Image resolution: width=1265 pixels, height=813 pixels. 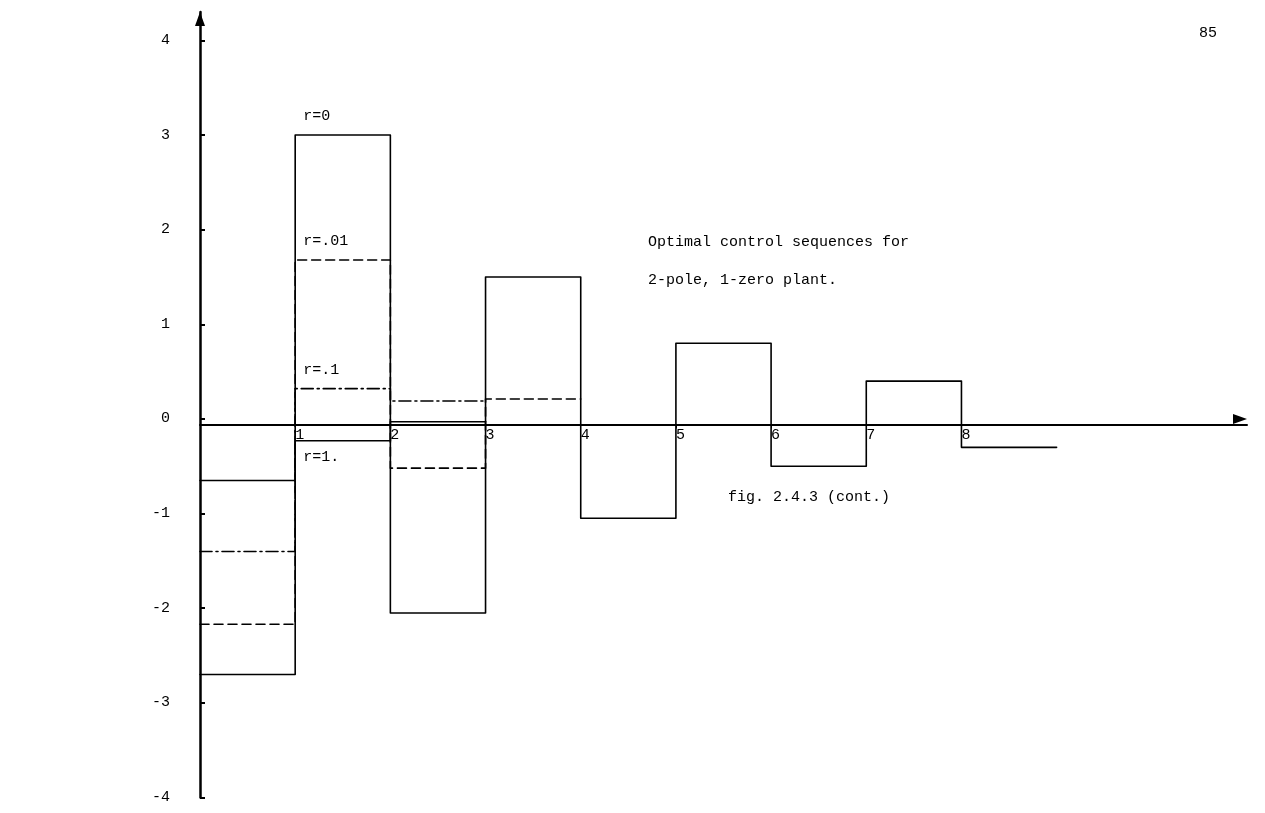 What do you see at coordinates (871, 436) in the screenshot?
I see `x-tick-label: 7` at bounding box center [871, 436].